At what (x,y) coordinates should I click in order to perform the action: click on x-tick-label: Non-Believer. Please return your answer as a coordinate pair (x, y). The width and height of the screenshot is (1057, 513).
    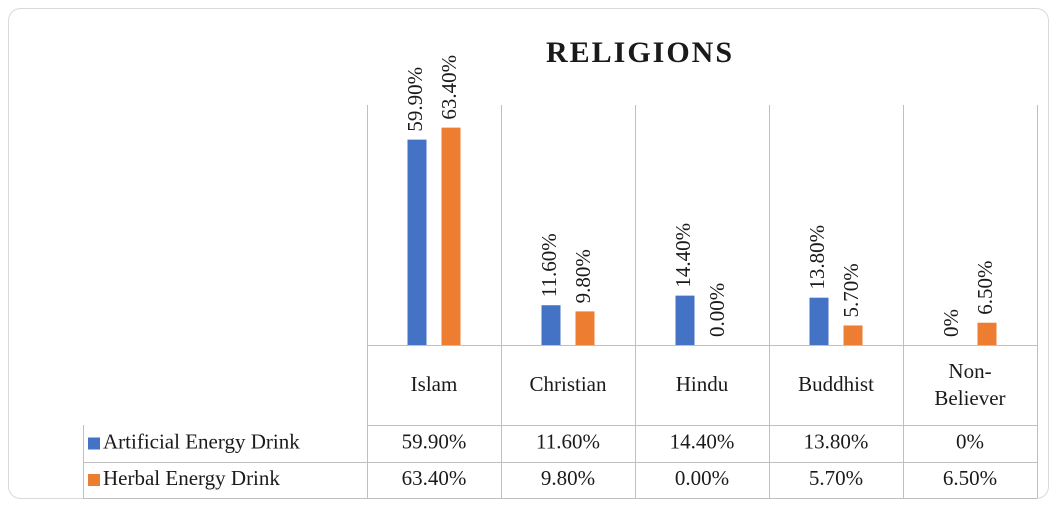
    Looking at the image, I should click on (970, 384).